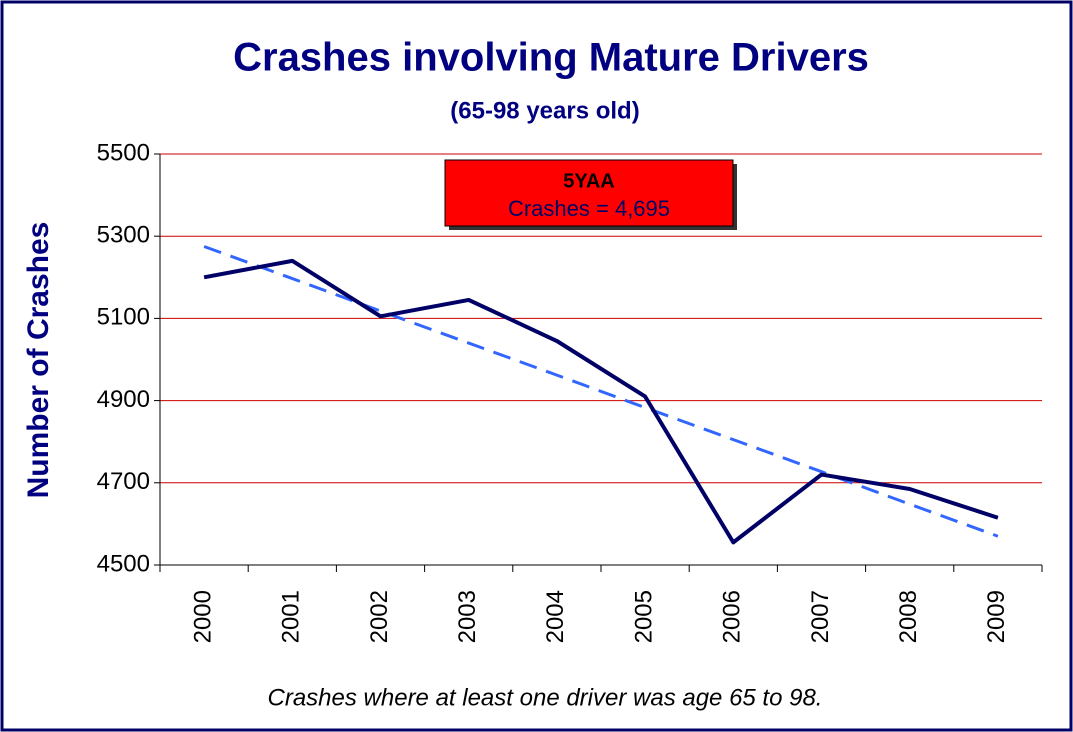 Image resolution: width=1073 pixels, height=732 pixels. What do you see at coordinates (123, 152) in the screenshot?
I see `y-tick-label: 5500` at bounding box center [123, 152].